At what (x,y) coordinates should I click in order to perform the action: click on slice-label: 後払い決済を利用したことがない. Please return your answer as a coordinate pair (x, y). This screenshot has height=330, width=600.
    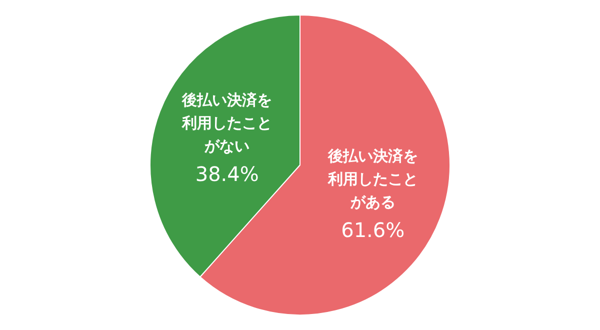
    Looking at the image, I should click on (226, 123).